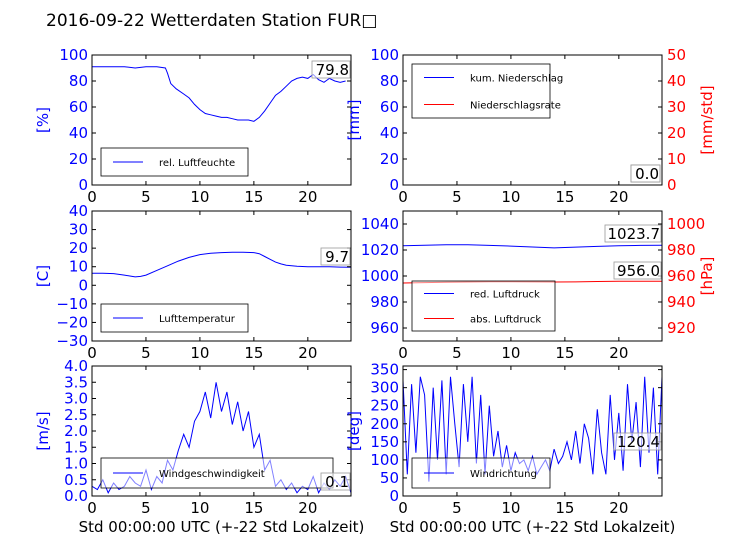  I want to click on y-tick-label: 4.0, so click(76, 366).